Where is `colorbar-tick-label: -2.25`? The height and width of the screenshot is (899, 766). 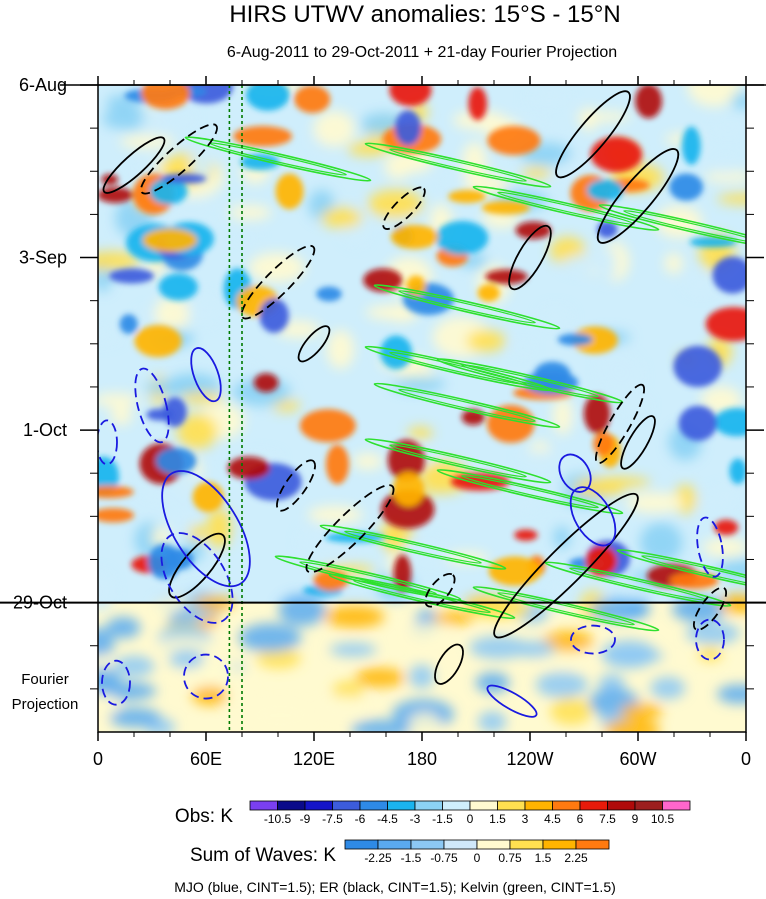 colorbar-tick-label: -2.25 is located at coordinates (378, 858).